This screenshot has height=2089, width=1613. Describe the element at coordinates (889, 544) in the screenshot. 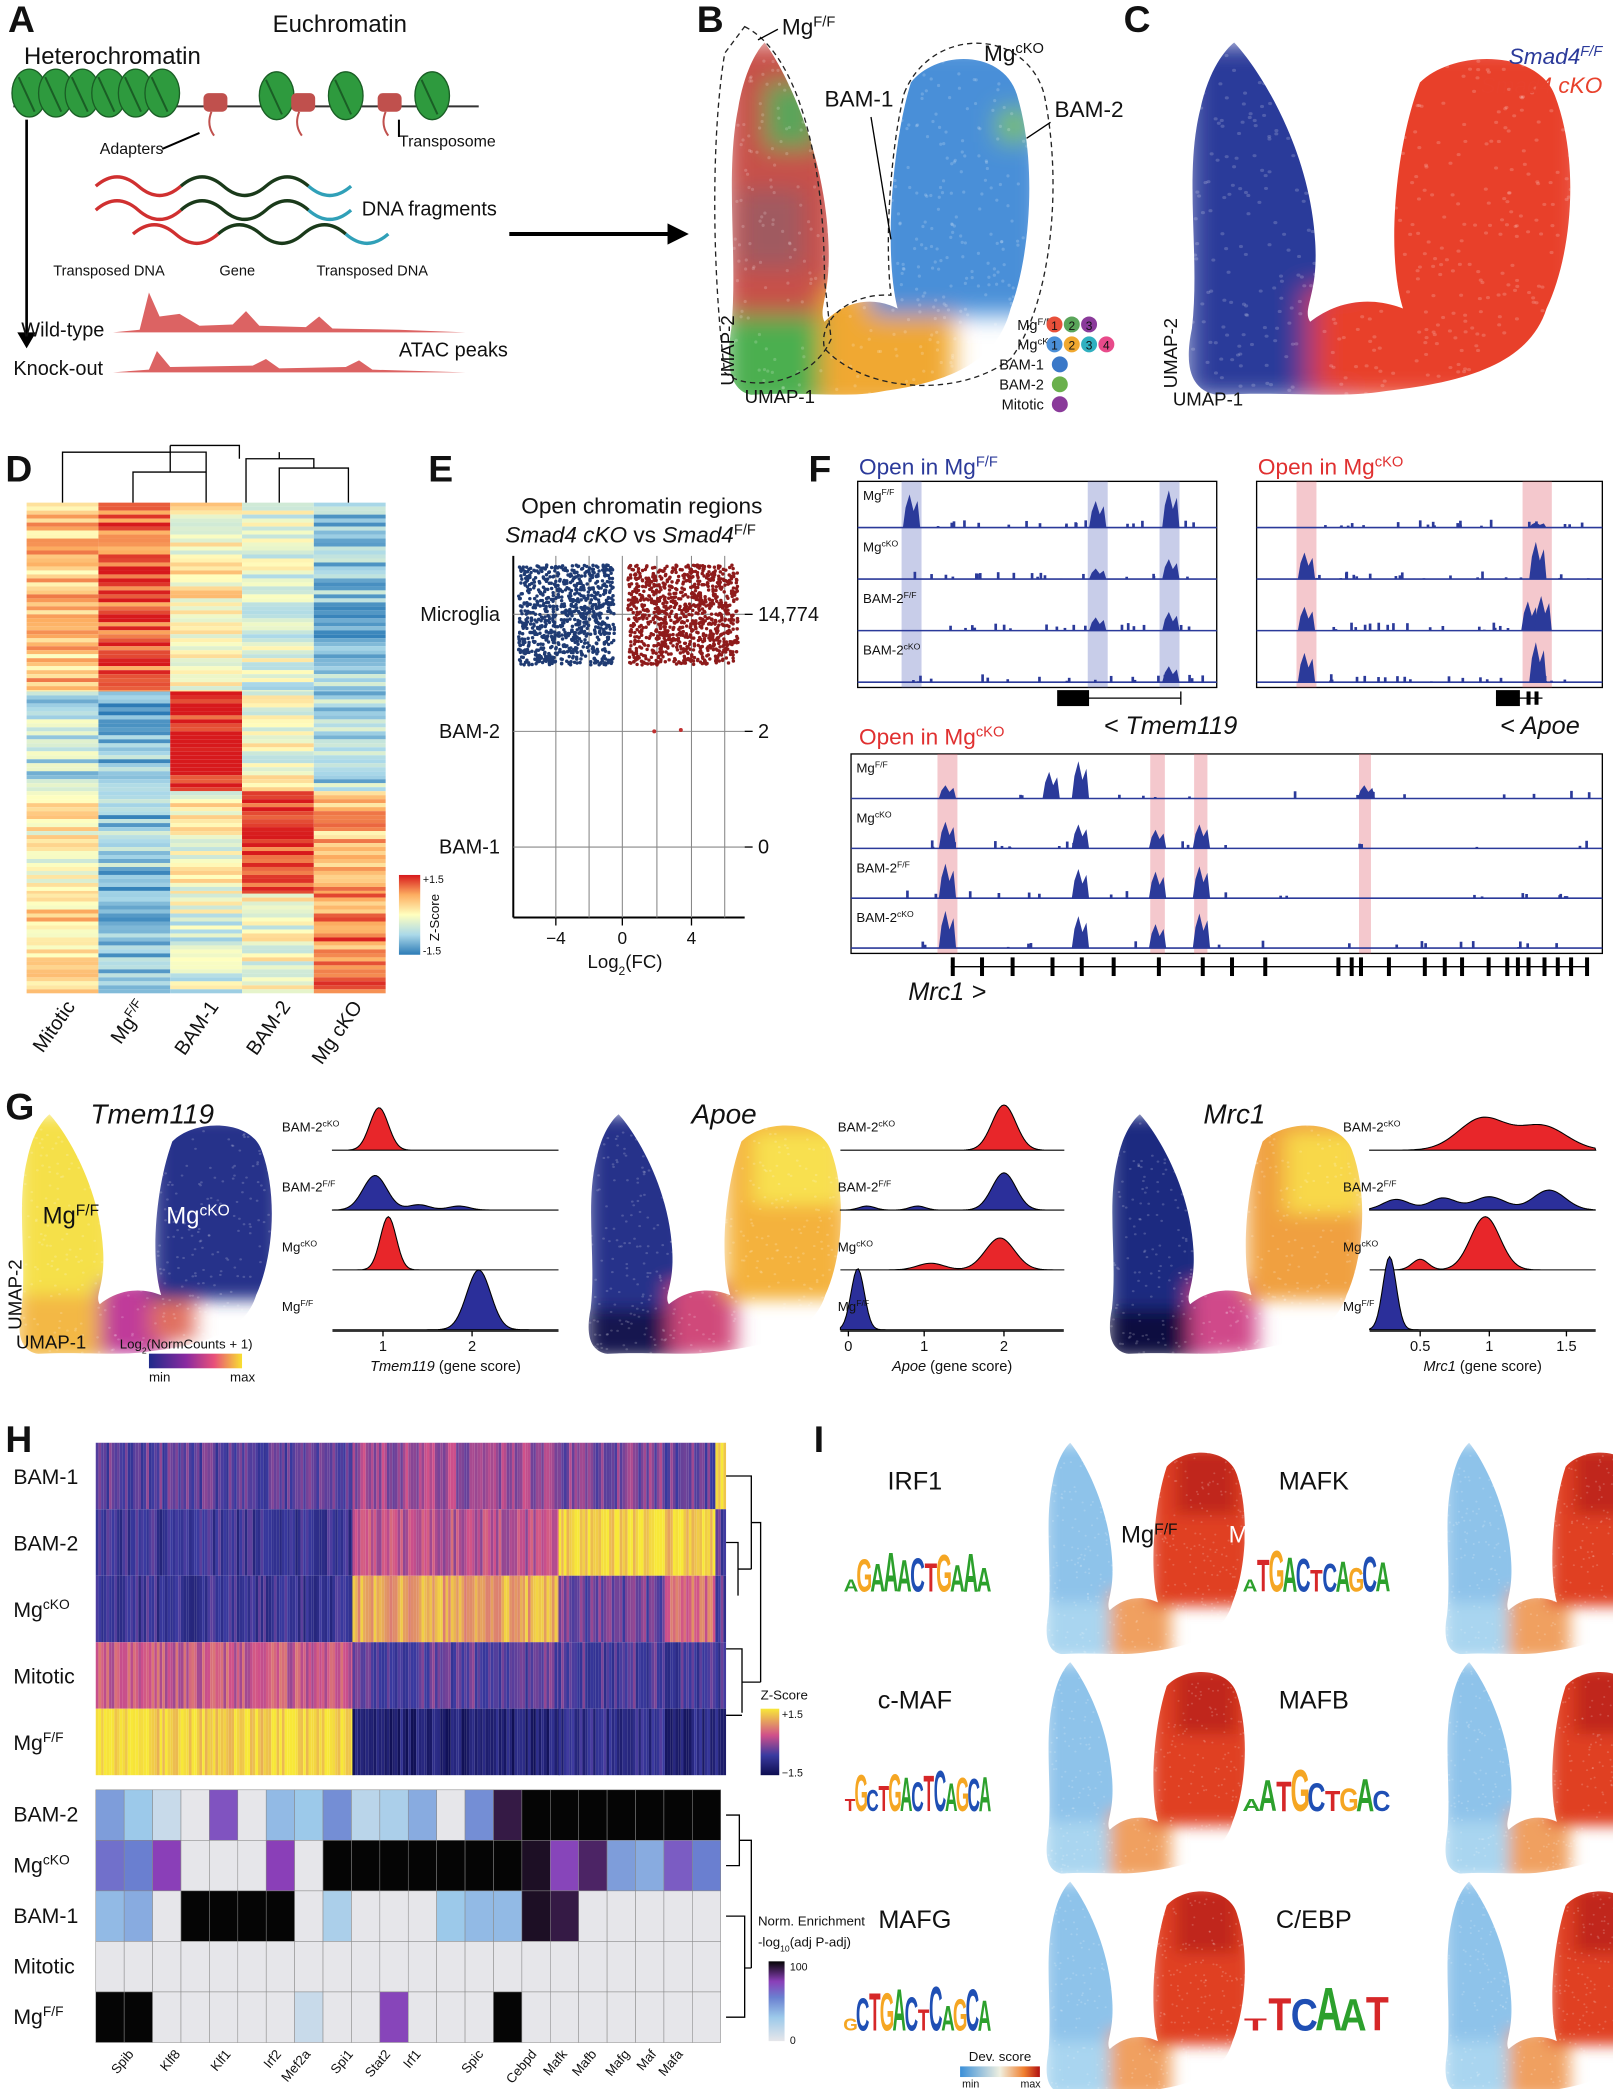

I see `label-part: cKO` at that location.